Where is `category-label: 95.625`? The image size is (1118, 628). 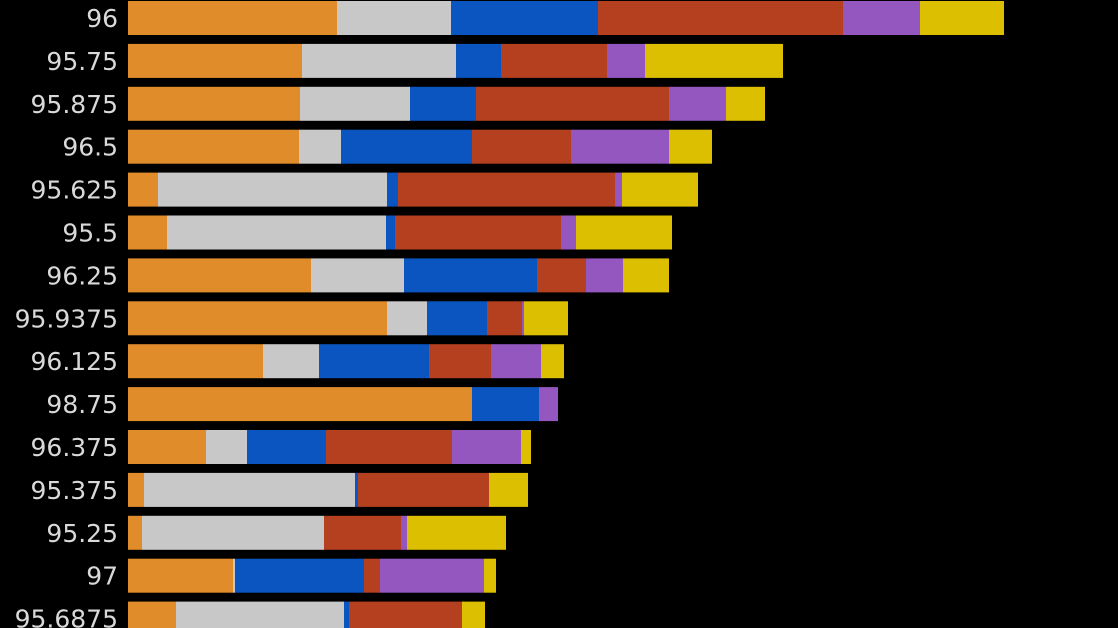 category-label: 95.625 is located at coordinates (74, 190).